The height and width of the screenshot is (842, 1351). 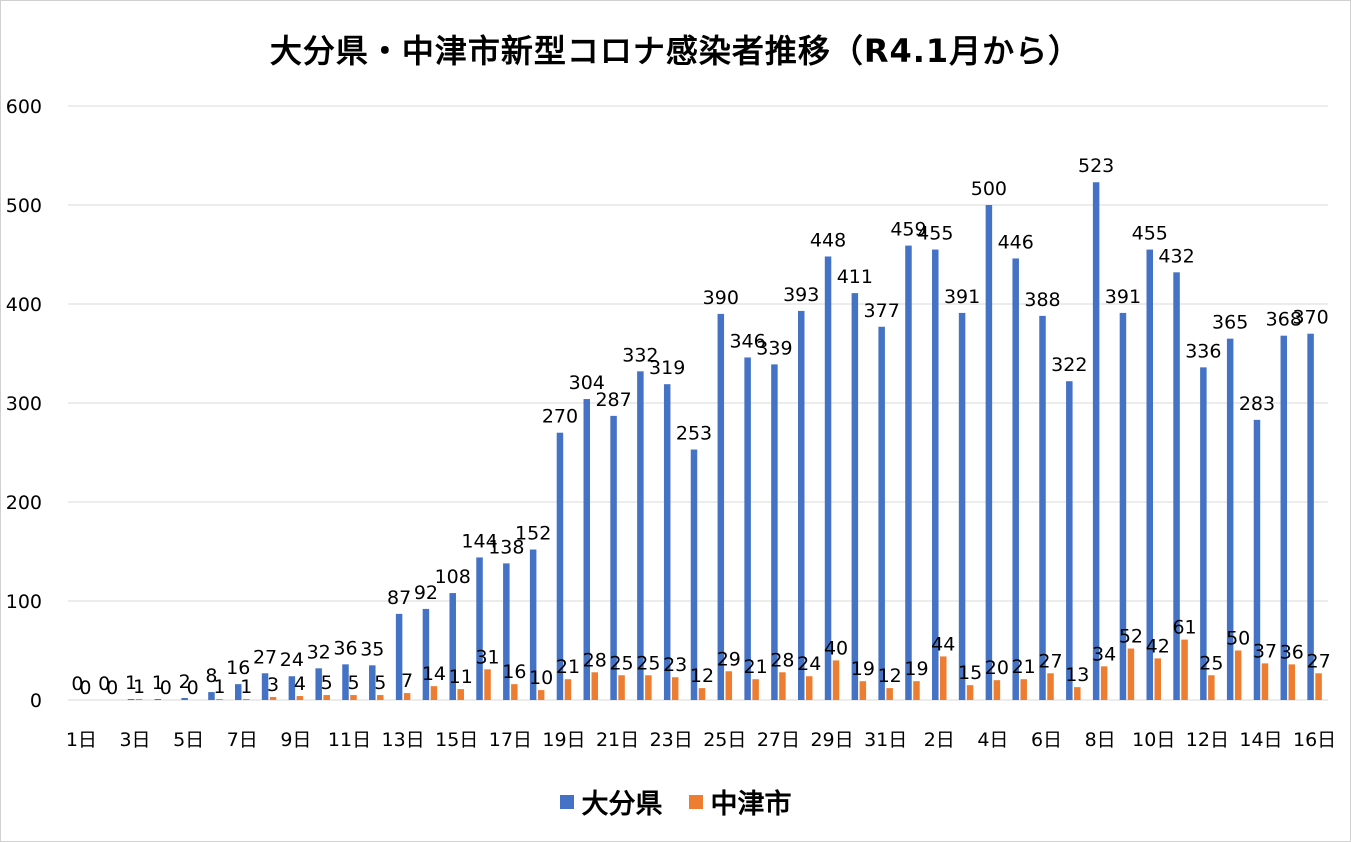 I want to click on x-tick-label: 17日, so click(x=510, y=740).